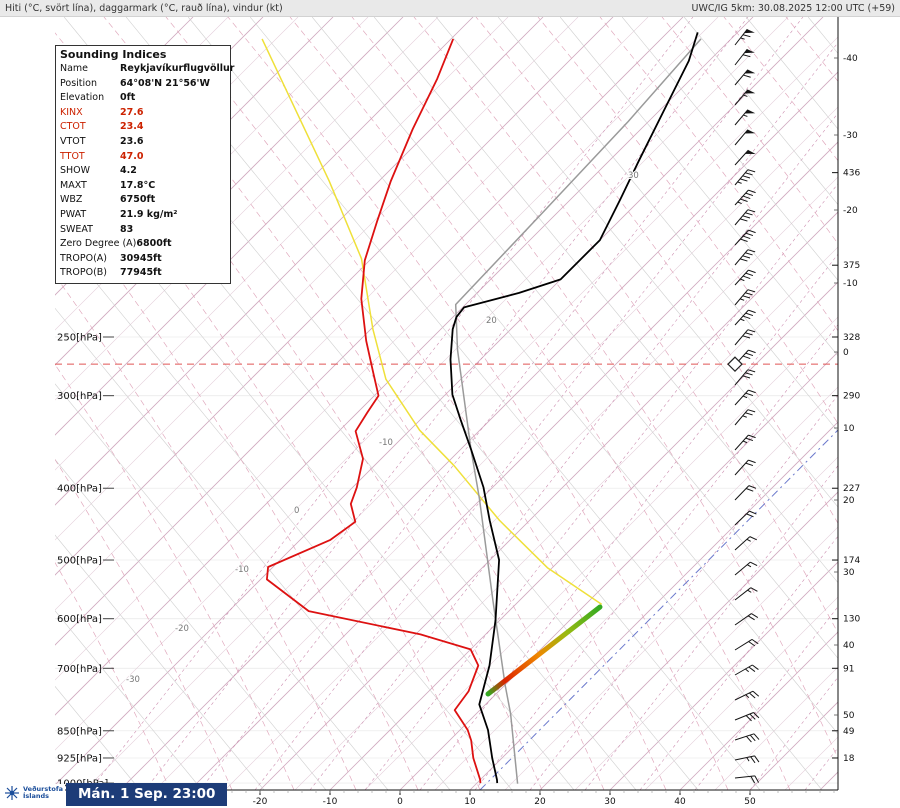 Image resolution: width=900 pixels, height=808 pixels. I want to click on index-label: Zero Degree (A), so click(98, 244).